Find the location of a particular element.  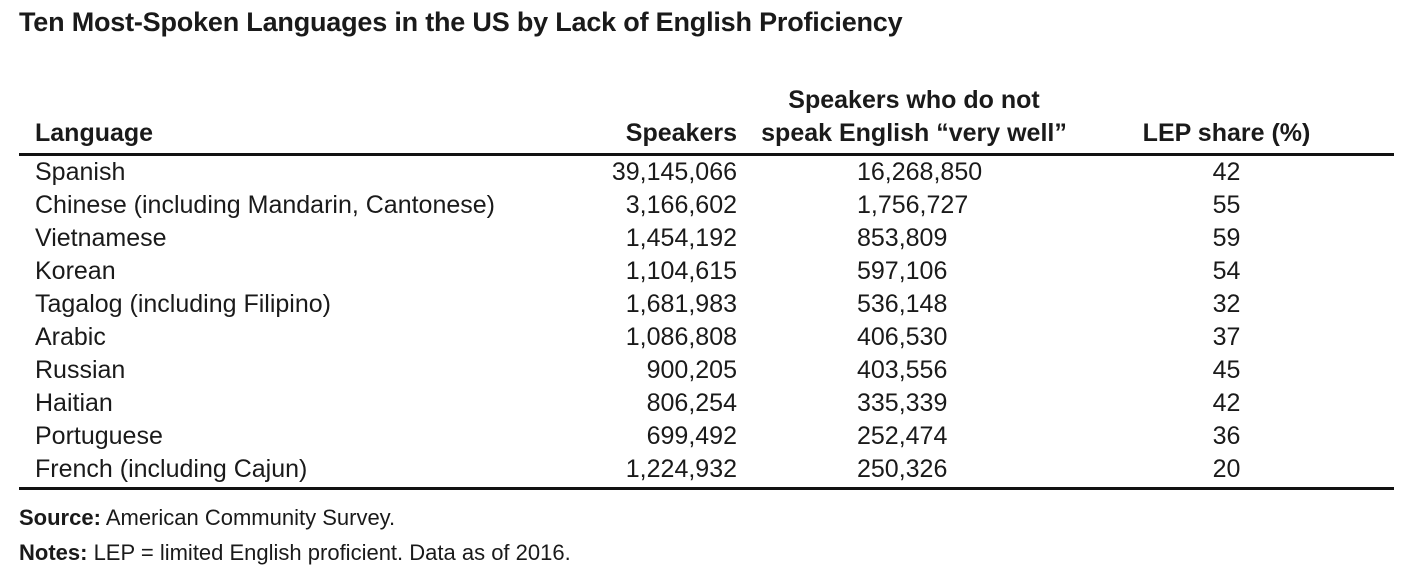

cell-lep-share: 54 is located at coordinates (1226, 271).